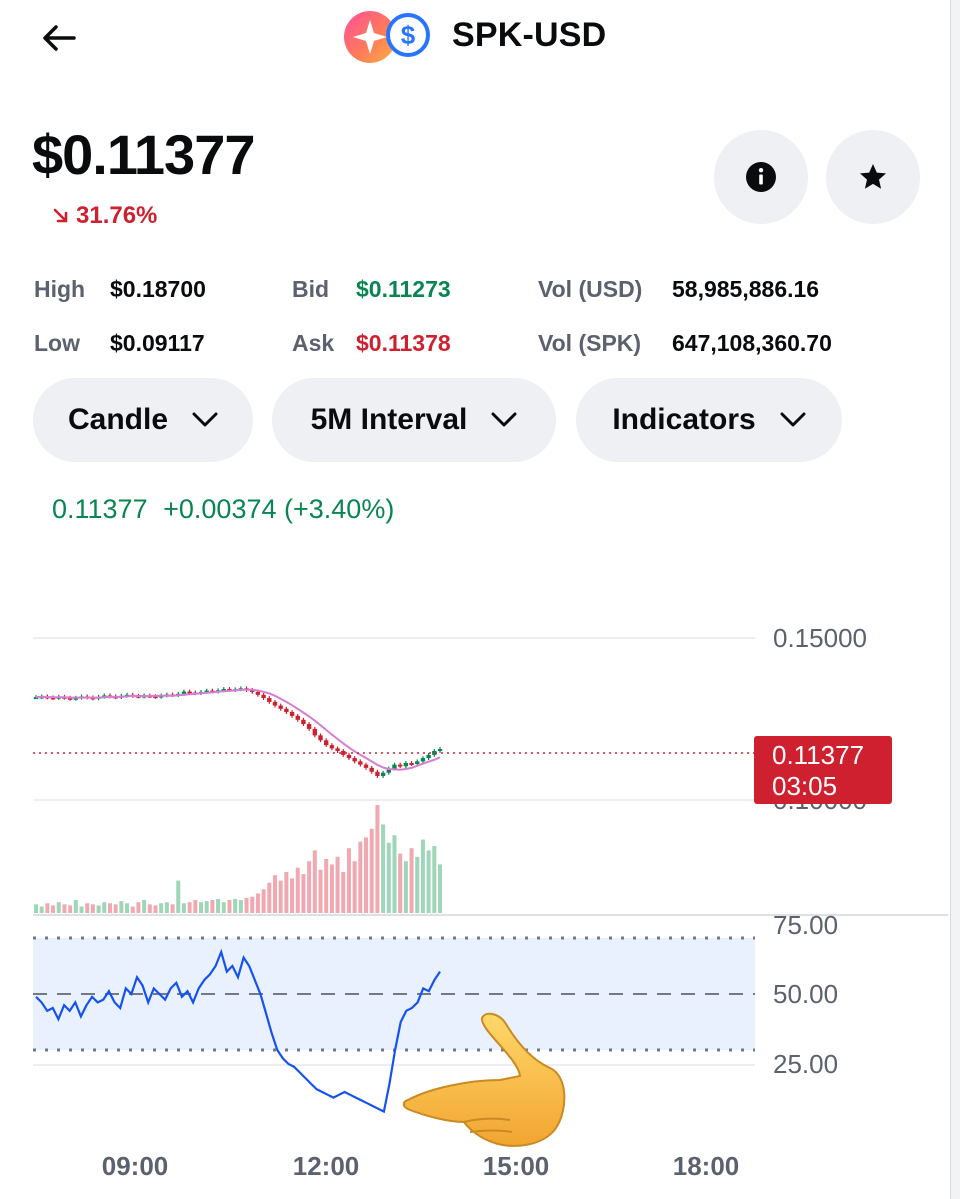 The width and height of the screenshot is (960, 1199). I want to click on rsi-axis-label: 50.00, so click(805, 994).